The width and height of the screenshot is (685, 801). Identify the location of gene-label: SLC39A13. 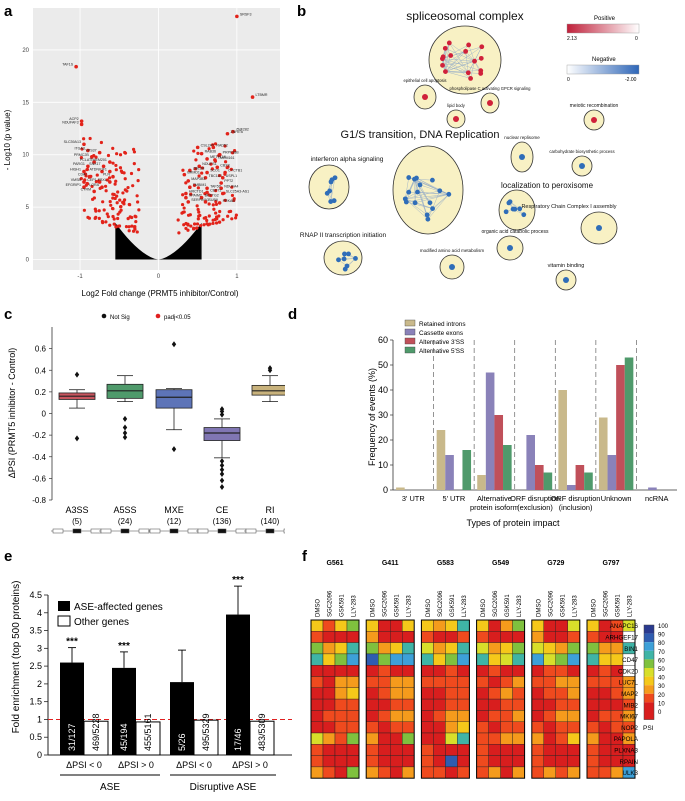
(72, 142).